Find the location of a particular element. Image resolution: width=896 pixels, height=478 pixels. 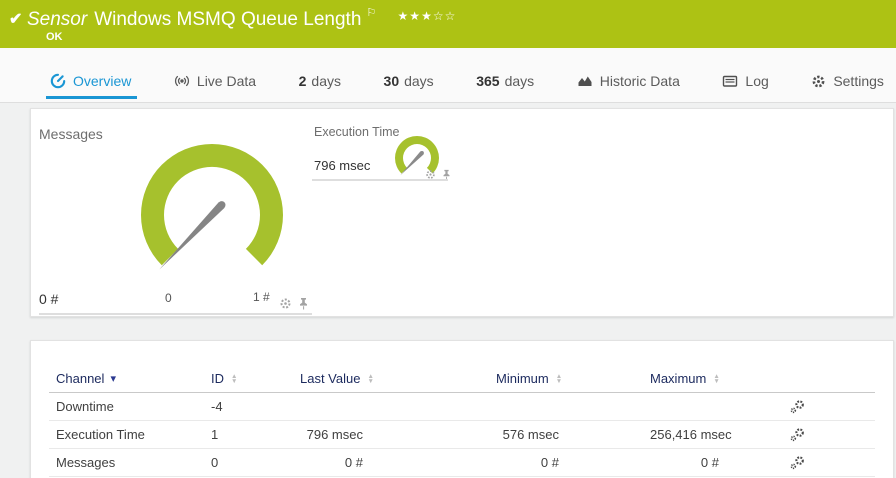

channel-last-value: 0 # is located at coordinates (353, 462).